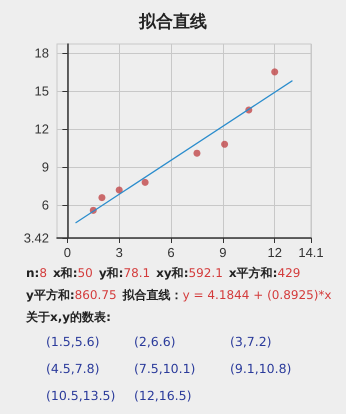  What do you see at coordinates (73, 342) in the screenshot?
I see `text: (1.5,5.6)` at bounding box center [73, 342].